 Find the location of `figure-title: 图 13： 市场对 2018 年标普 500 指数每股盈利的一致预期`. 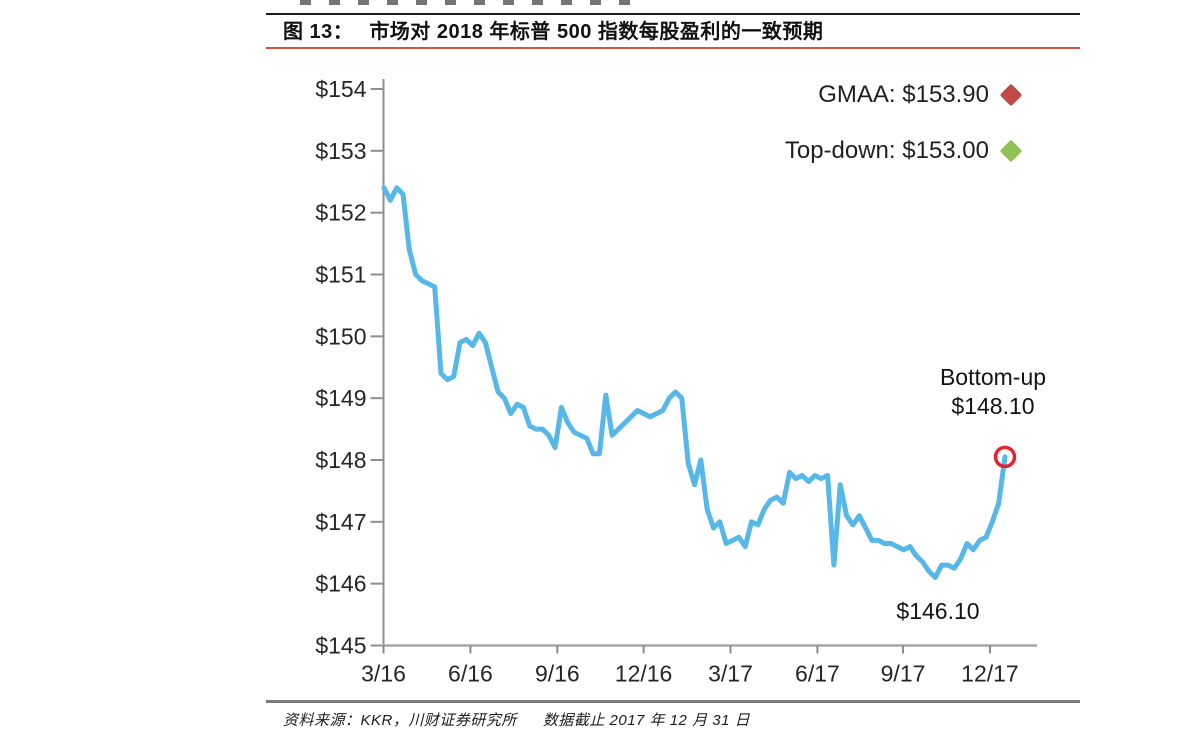

figure-title: 图 13： 市场对 2018 年标普 500 指数每股盈利的一致预期 is located at coordinates (553, 32).